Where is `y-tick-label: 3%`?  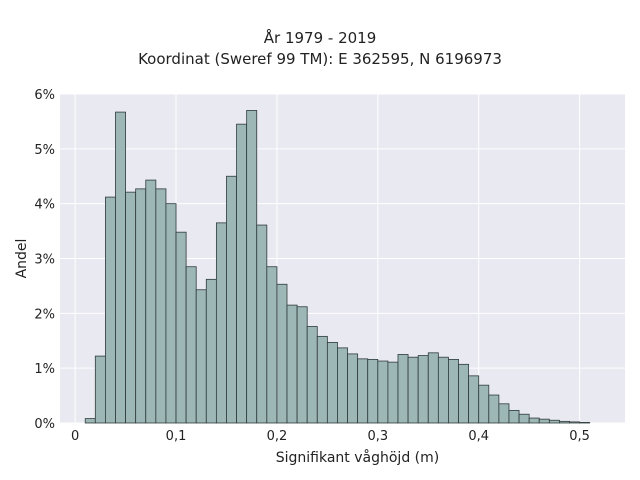 y-tick-label: 3% is located at coordinates (44, 260).